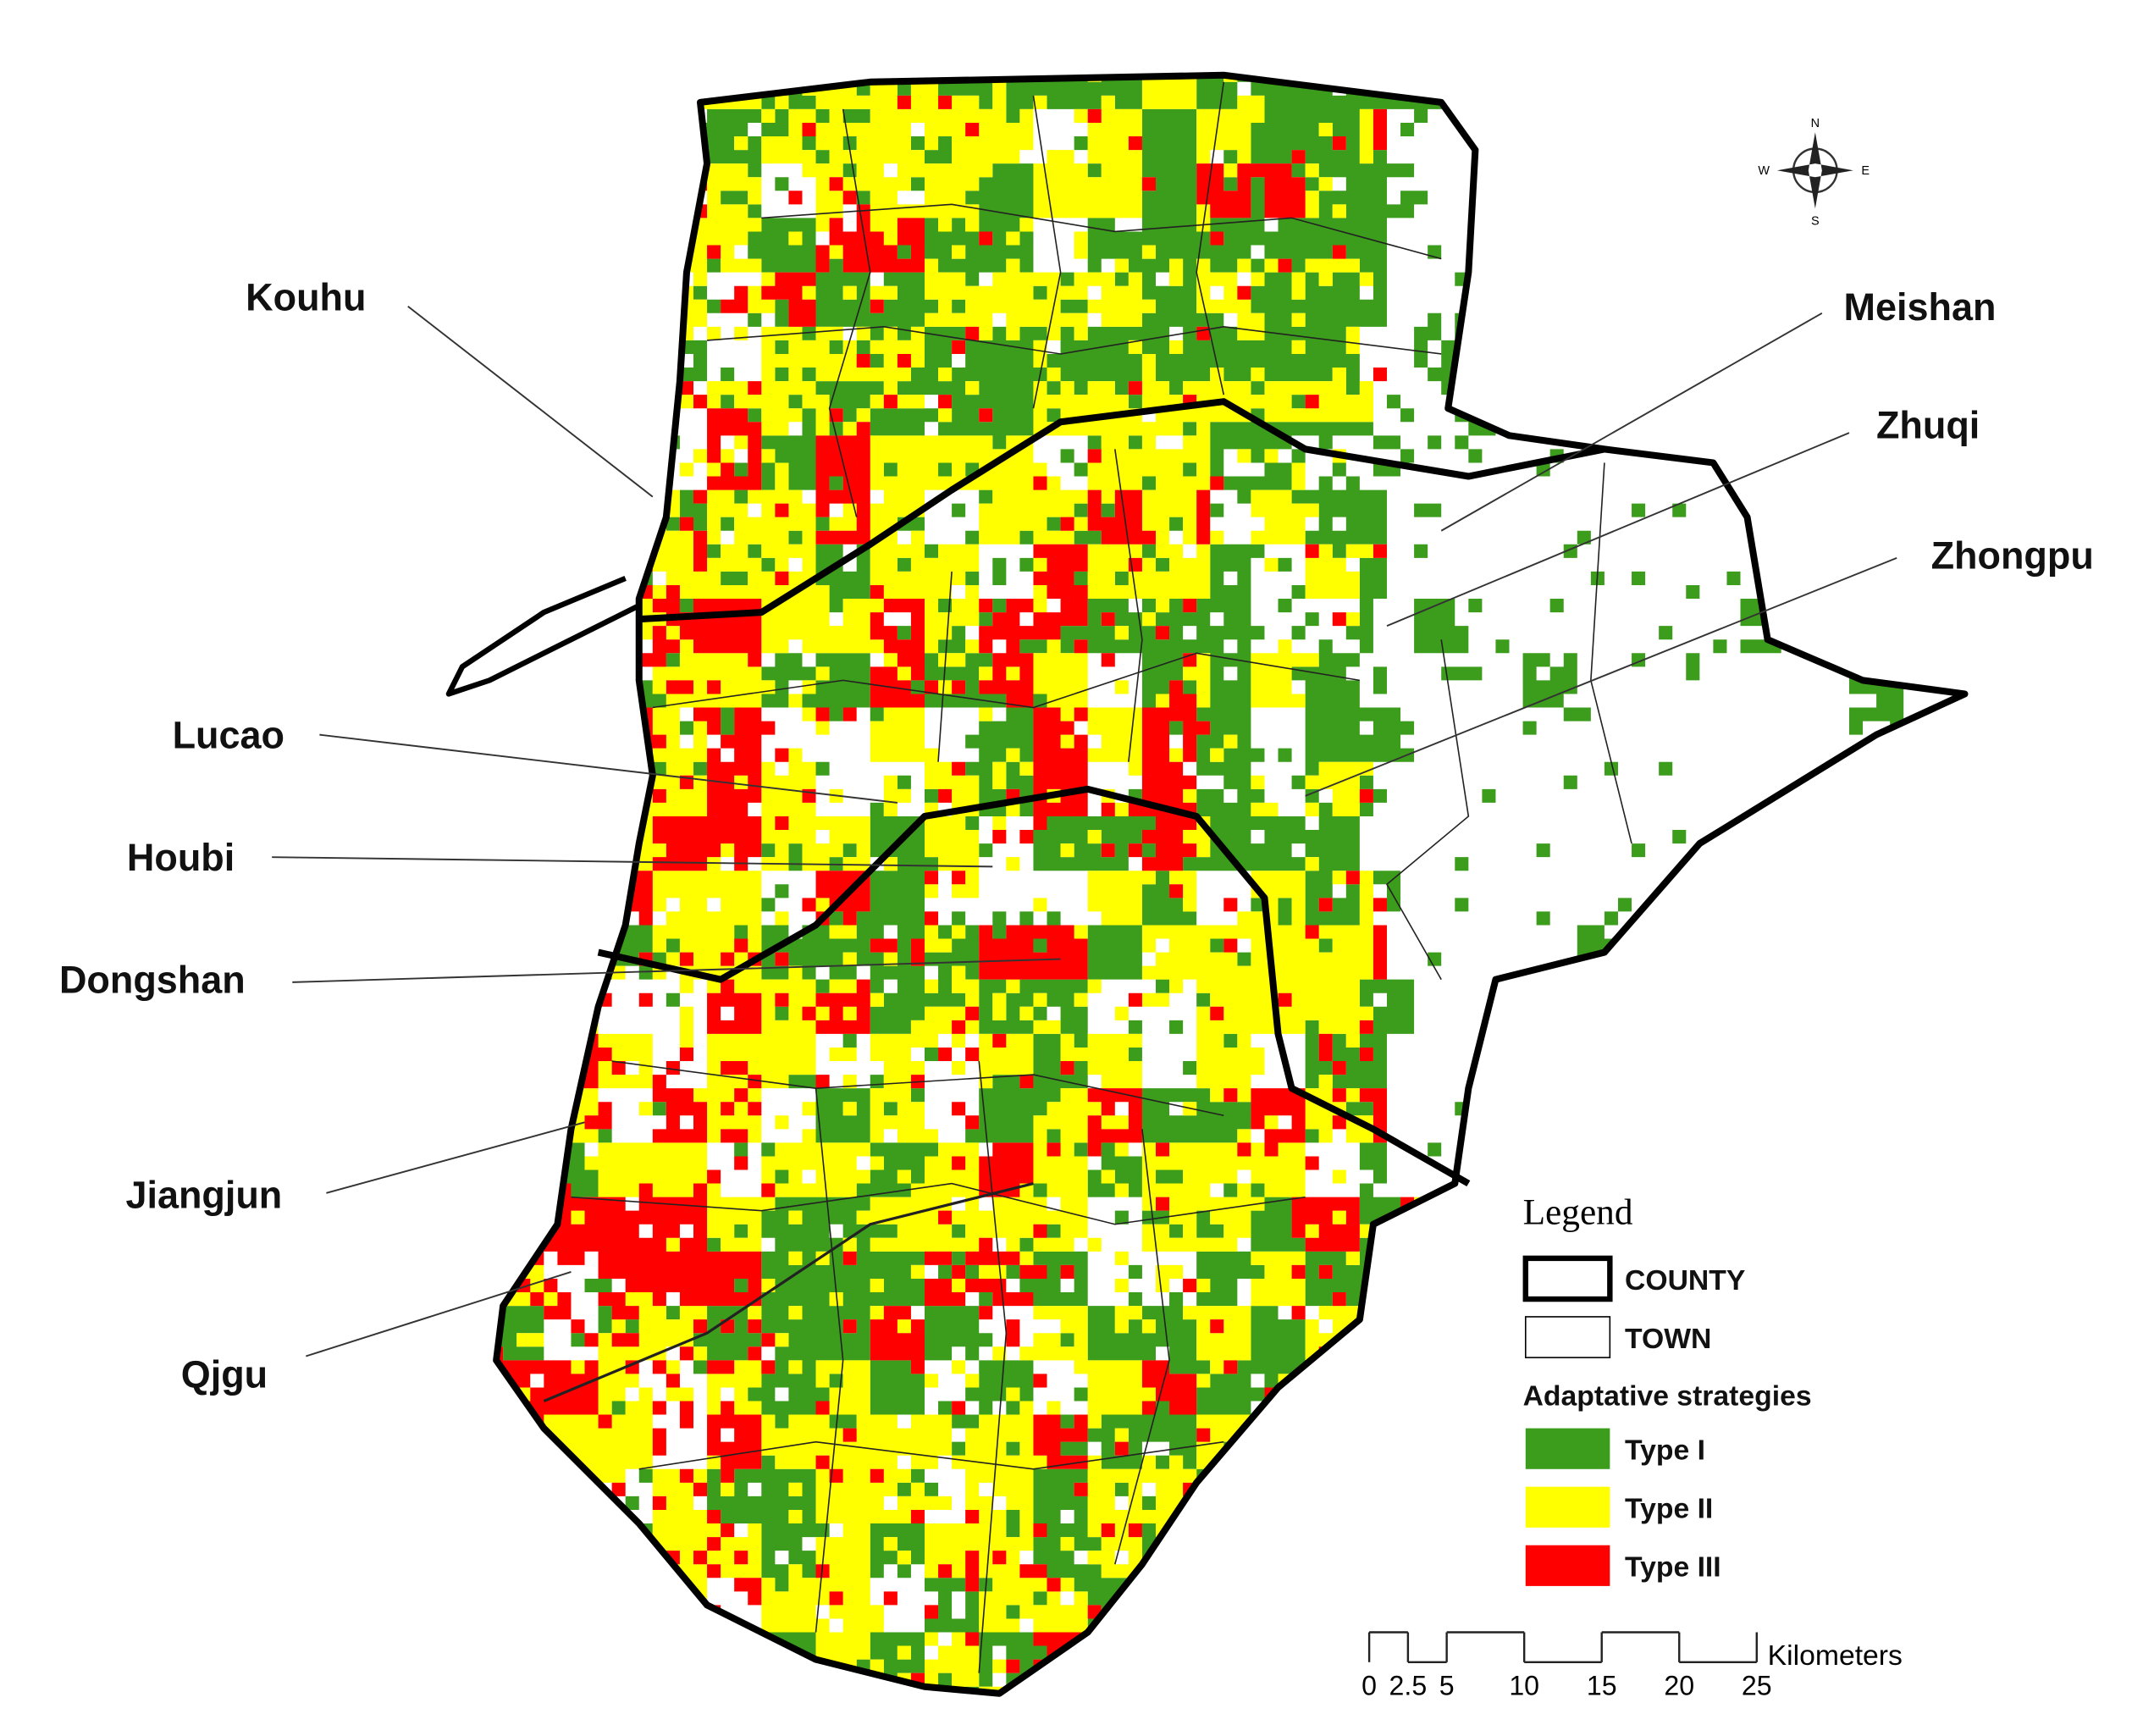 The image size is (2132, 1736). Describe the element at coordinates (1816, 123) in the screenshot. I see `compass-n: N` at that location.